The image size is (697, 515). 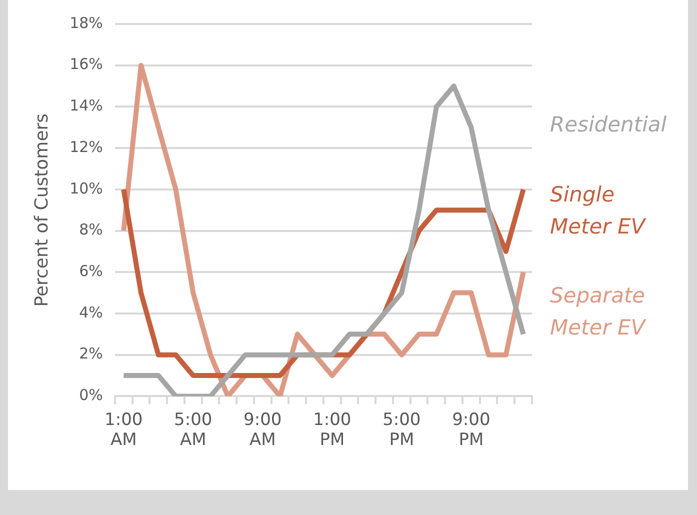 What do you see at coordinates (193, 430) in the screenshot?
I see `x-tick-label: 5:00 AM` at bounding box center [193, 430].